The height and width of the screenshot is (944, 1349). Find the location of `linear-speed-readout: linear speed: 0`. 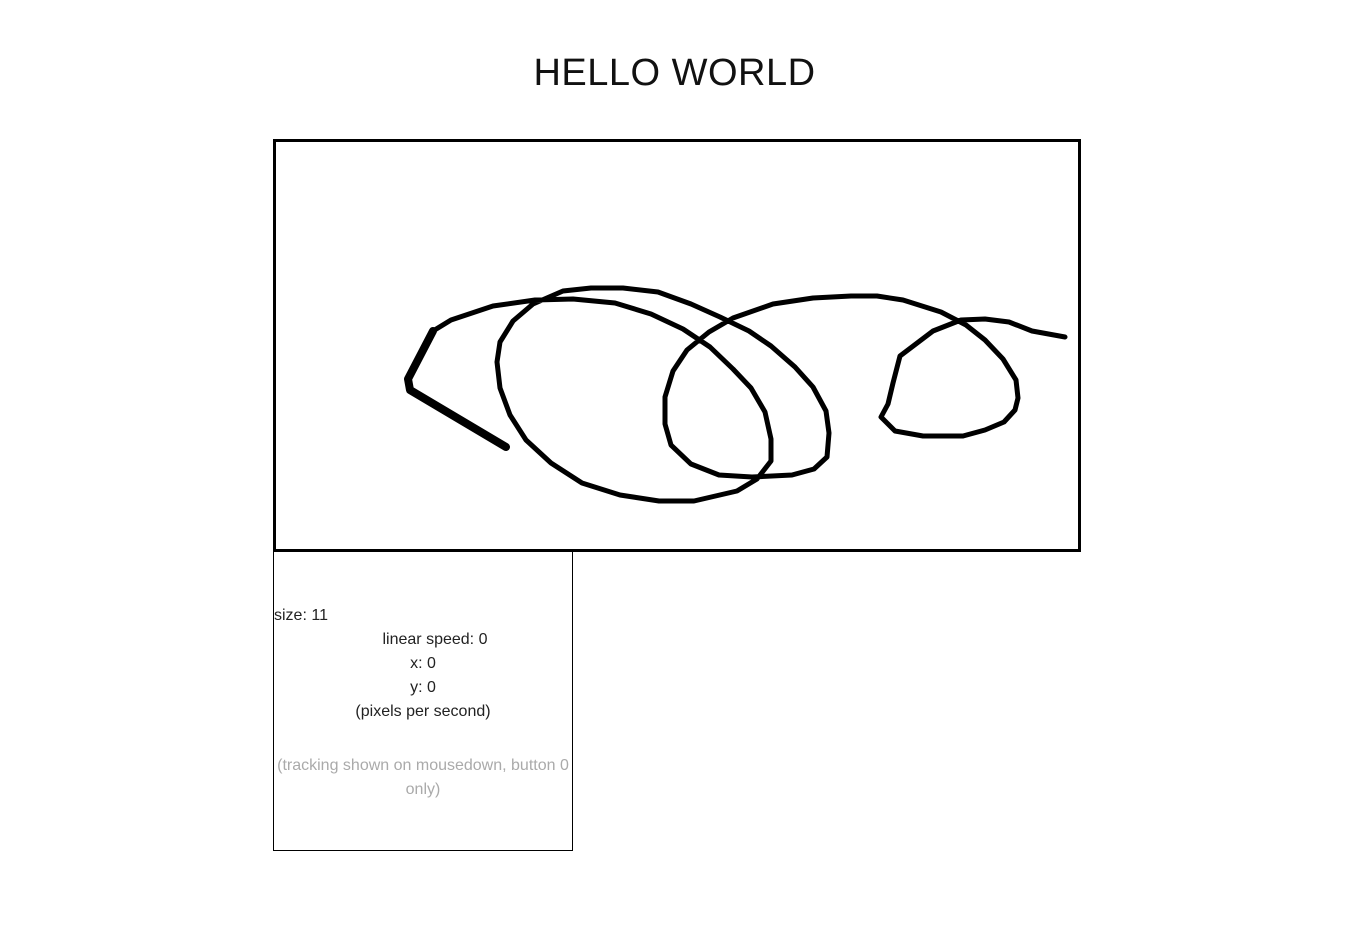

linear-speed-readout: linear speed: 0 is located at coordinates (423, 640).